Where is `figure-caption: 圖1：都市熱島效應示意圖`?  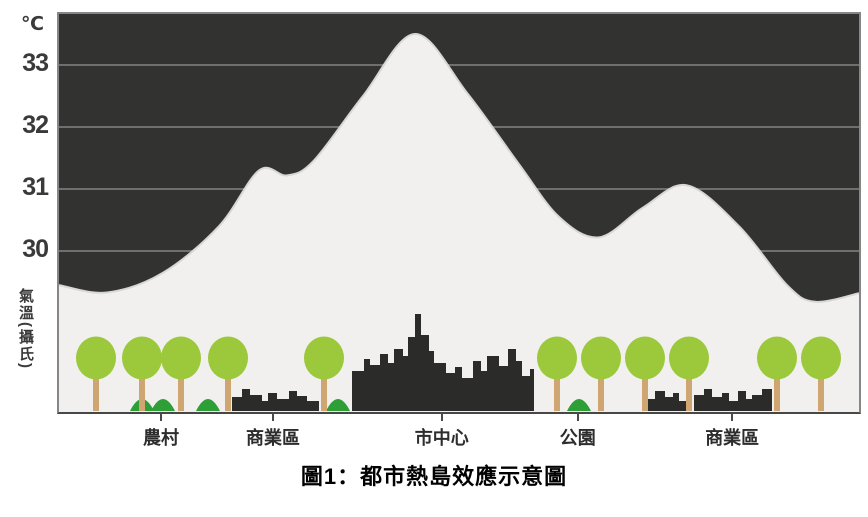
figure-caption: 圖1：都市熱島效應示意圖 is located at coordinates (434, 476).